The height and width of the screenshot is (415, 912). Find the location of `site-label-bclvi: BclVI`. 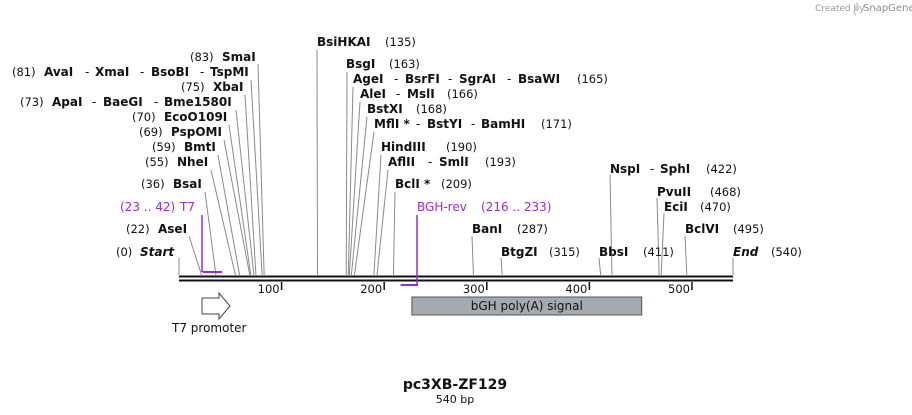

site-label-bclvi: BclVI is located at coordinates (702, 229).